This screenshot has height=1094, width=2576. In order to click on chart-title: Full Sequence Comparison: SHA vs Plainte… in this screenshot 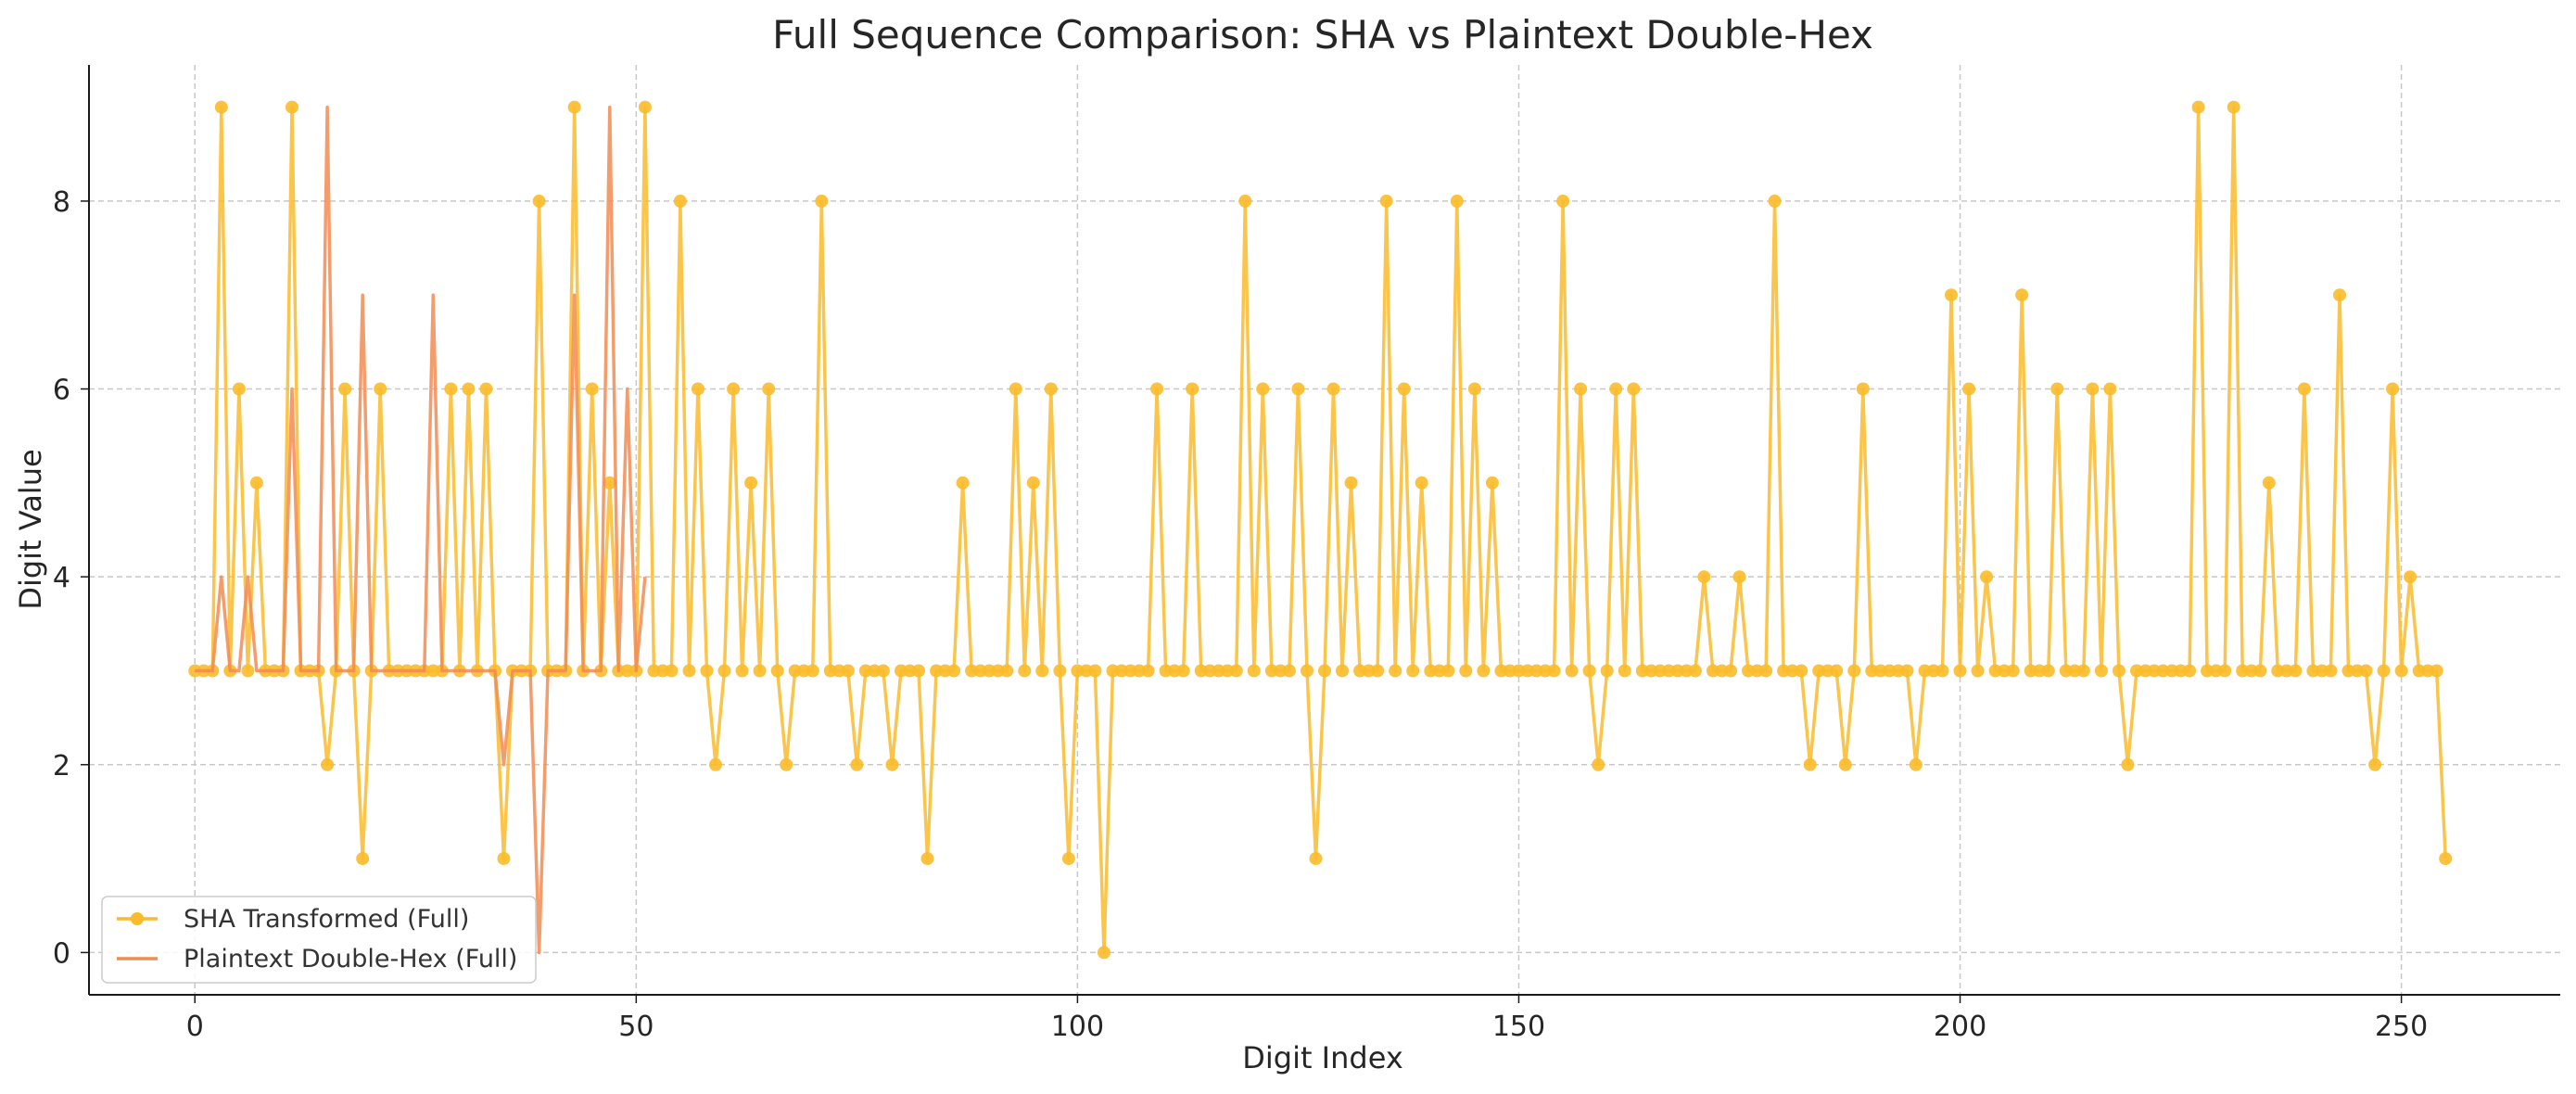, I will do `click(1322, 34)`.